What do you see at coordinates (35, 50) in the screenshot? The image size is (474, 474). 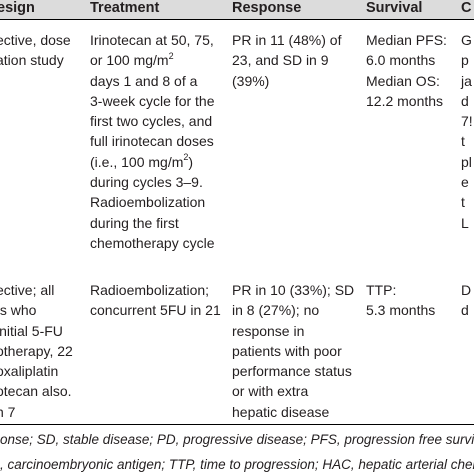 I see `row1-design: ective, dose ation study` at bounding box center [35, 50].